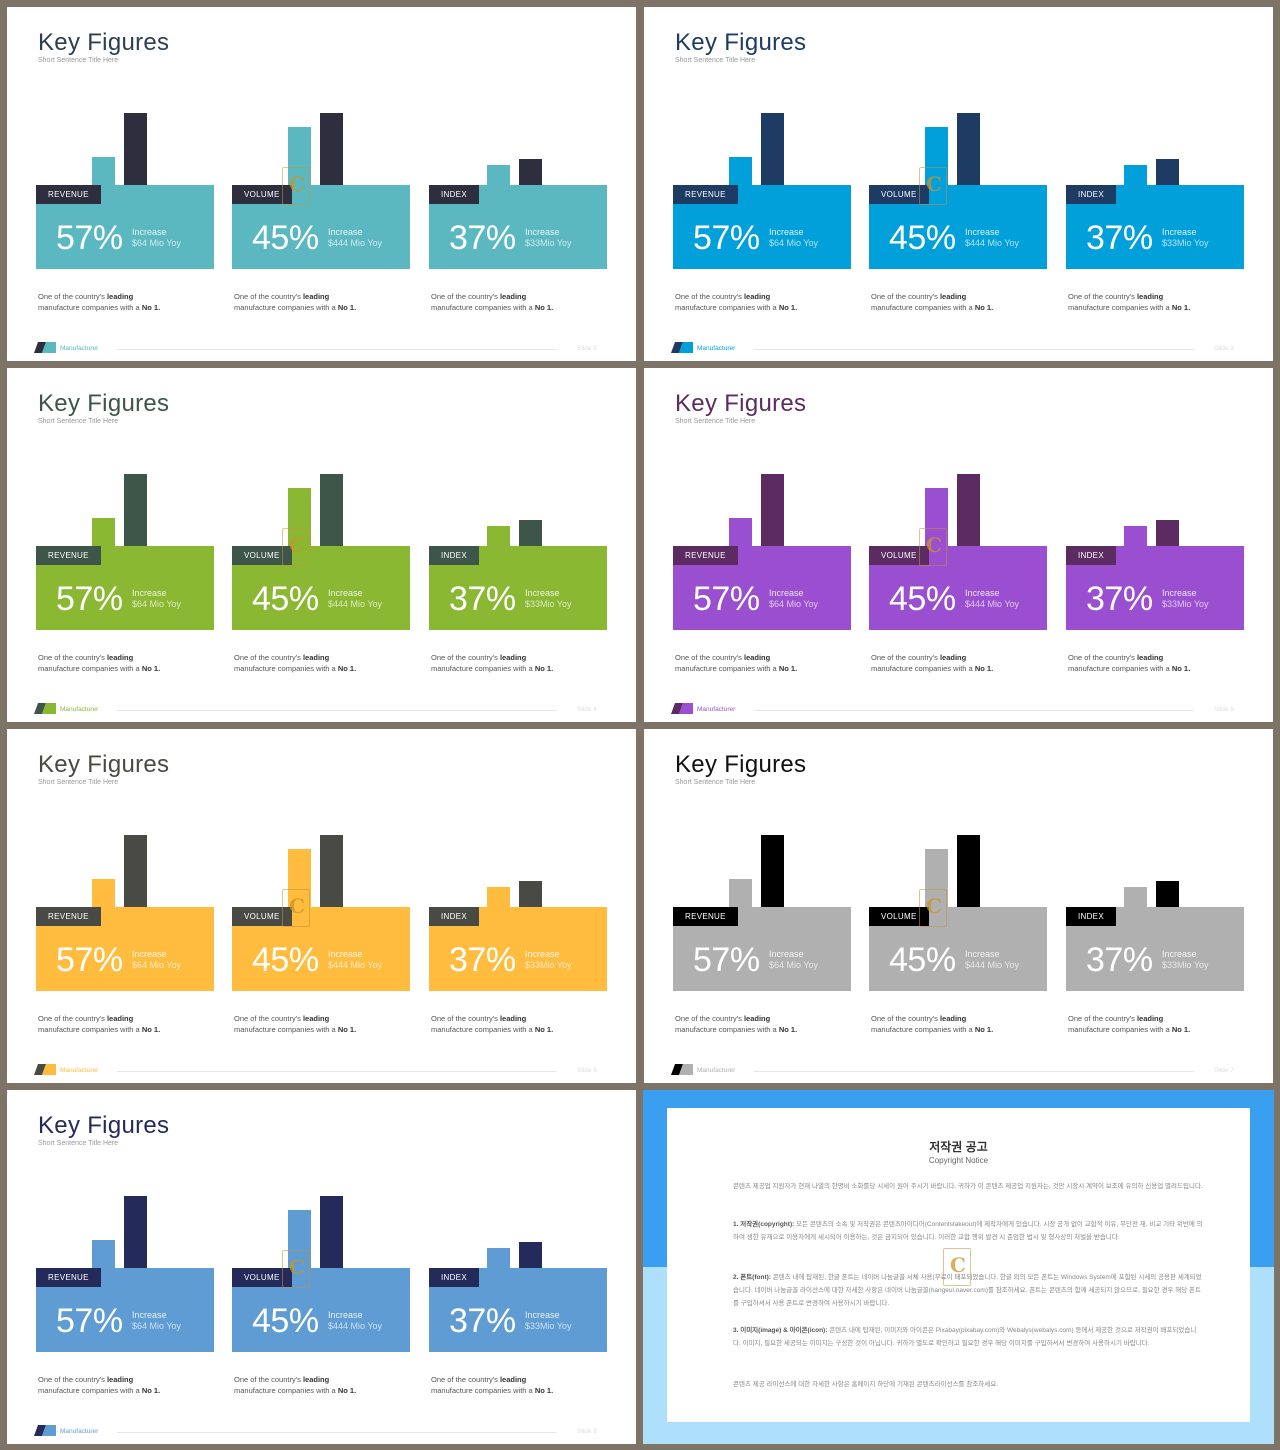 The width and height of the screenshot is (1280, 1450). What do you see at coordinates (587, 1070) in the screenshot?
I see `footer-page-number: Slide 6` at bounding box center [587, 1070].